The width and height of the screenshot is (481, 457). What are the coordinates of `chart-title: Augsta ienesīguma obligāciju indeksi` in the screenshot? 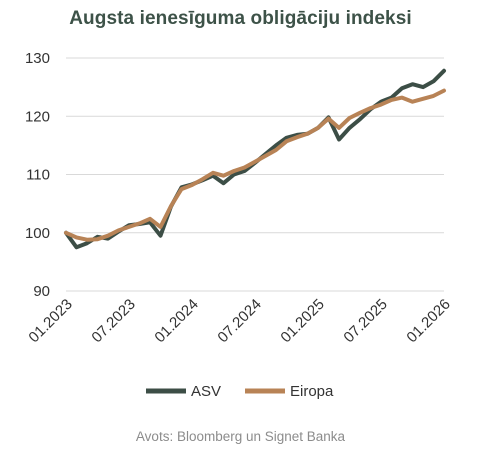 It's located at (240, 18).